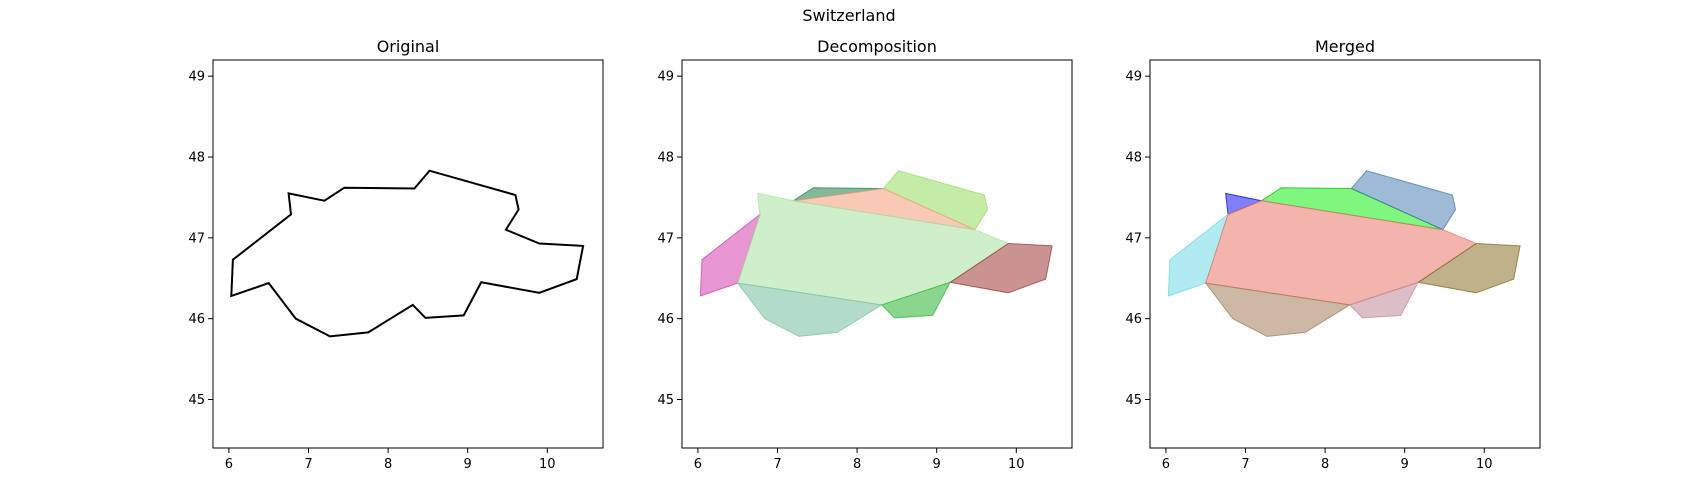 This screenshot has height=500, width=1700. Describe the element at coordinates (848, 15) in the screenshot. I see `figure-suptitle: Switzerland` at that location.